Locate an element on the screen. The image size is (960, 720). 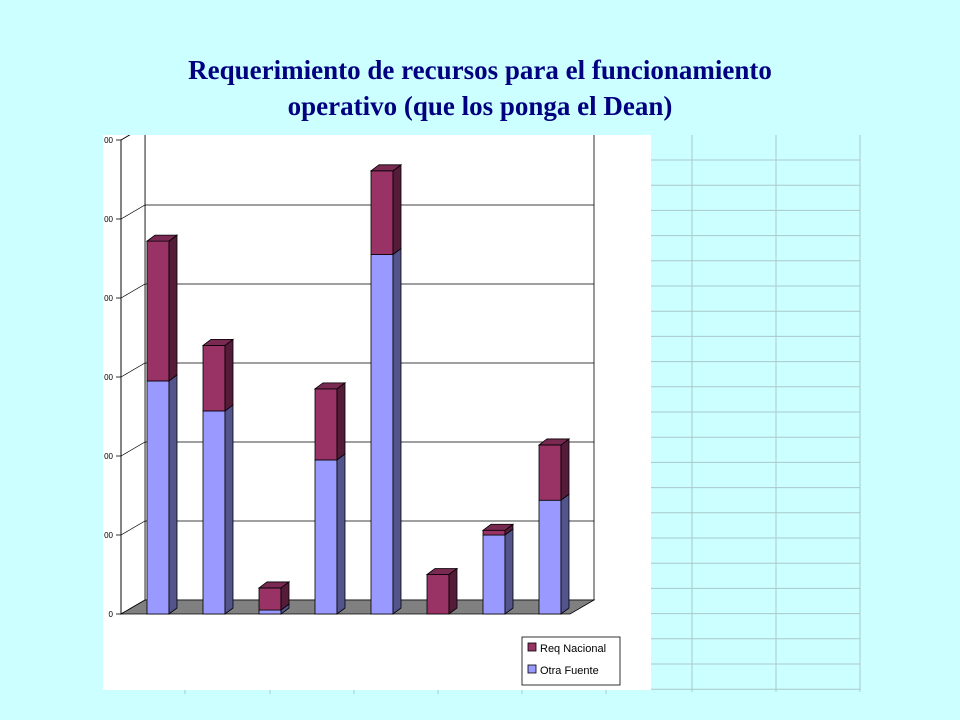
legend-label: Req Nacional is located at coordinates (573, 649).